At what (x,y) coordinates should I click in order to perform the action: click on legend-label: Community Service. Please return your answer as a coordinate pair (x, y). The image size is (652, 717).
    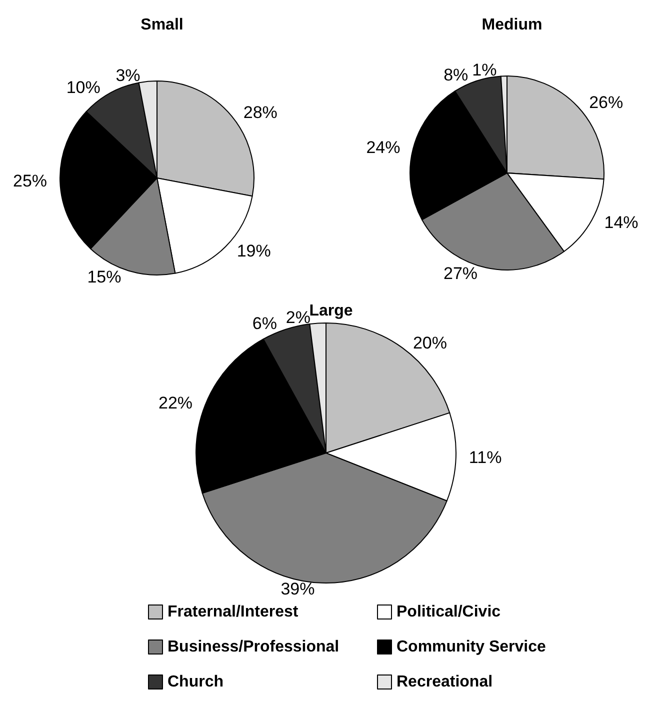
    Looking at the image, I should click on (471, 647).